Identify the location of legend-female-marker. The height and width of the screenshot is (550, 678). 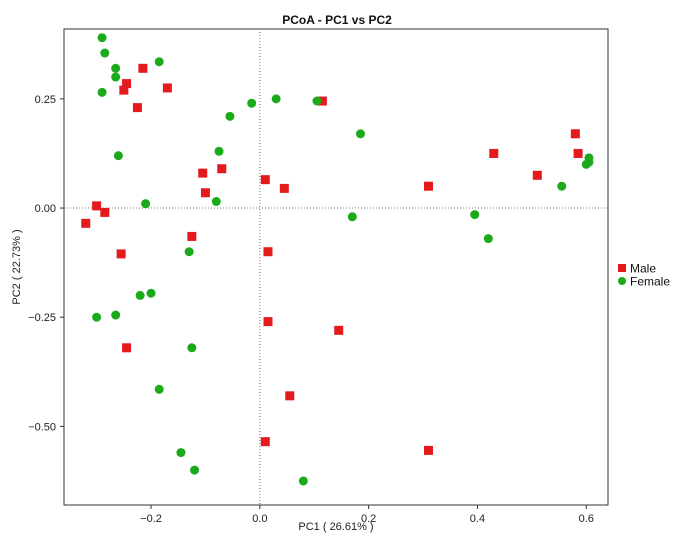
(622, 281).